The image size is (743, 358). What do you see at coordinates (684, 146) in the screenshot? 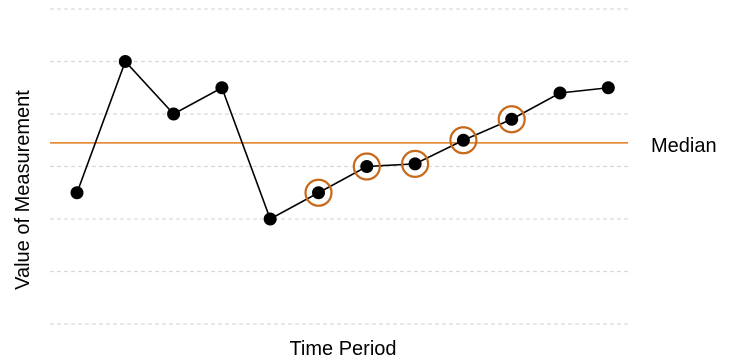
I see `median-label: Median` at bounding box center [684, 146].